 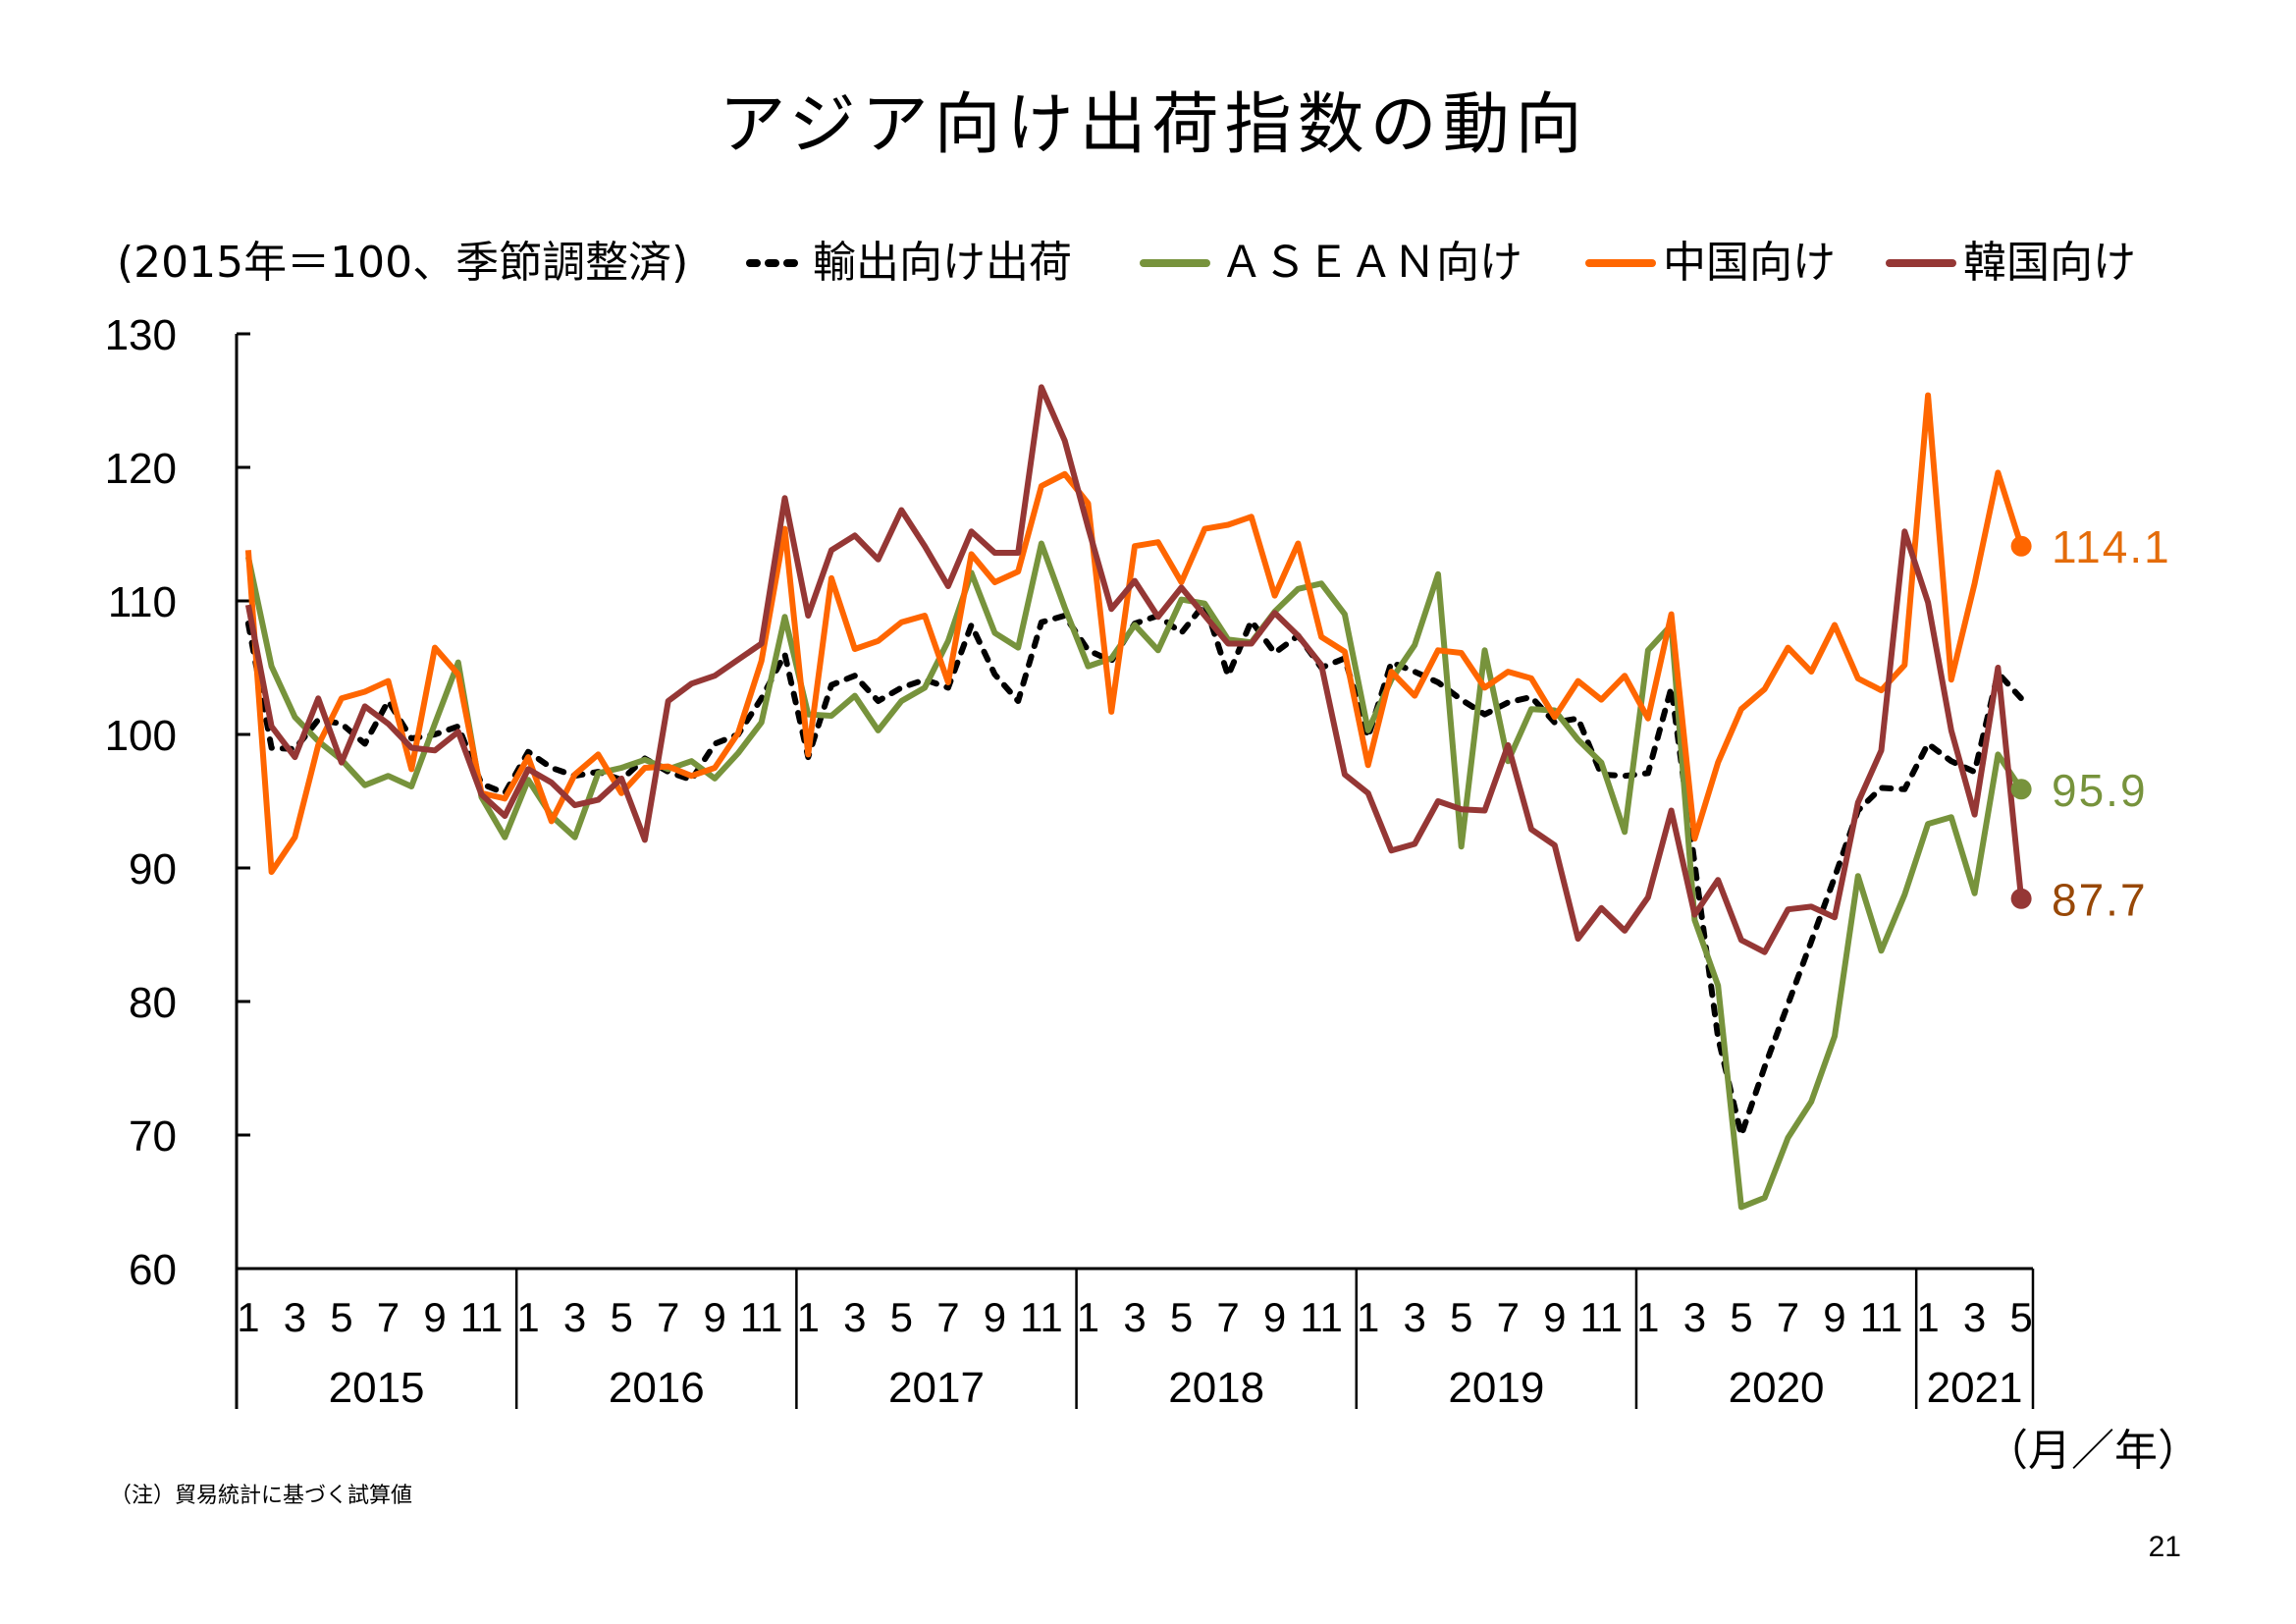 I want to click on end-point-marker-asean, so click(x=2021, y=789).